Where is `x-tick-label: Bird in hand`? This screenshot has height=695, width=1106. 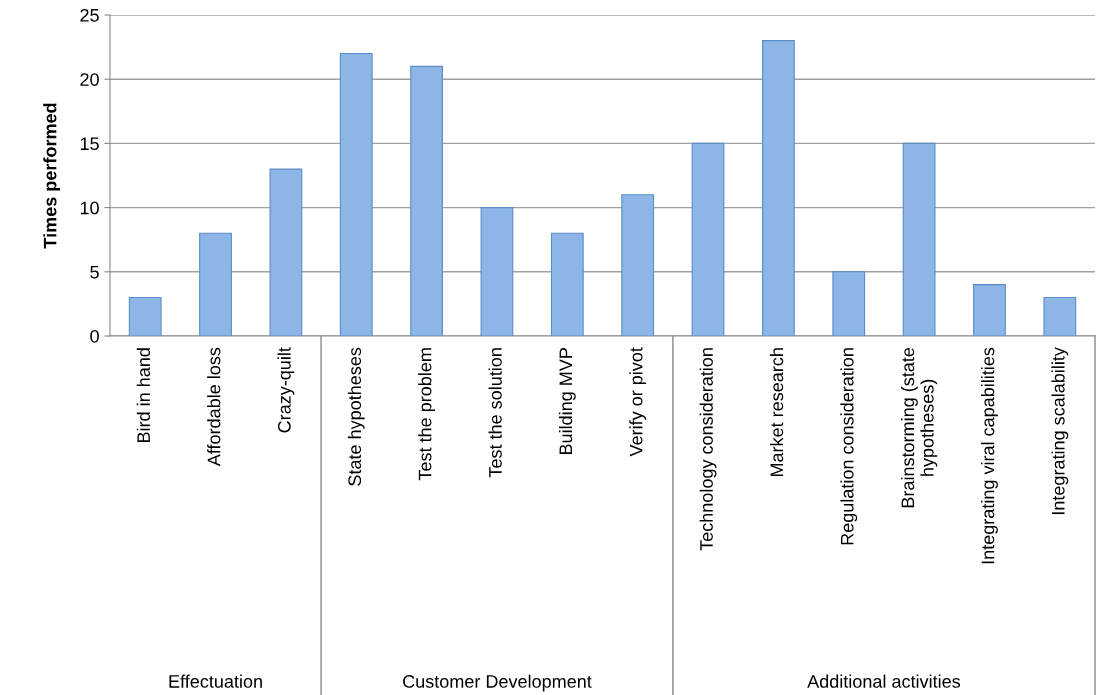
x-tick-label: Bird in hand is located at coordinates (143, 395).